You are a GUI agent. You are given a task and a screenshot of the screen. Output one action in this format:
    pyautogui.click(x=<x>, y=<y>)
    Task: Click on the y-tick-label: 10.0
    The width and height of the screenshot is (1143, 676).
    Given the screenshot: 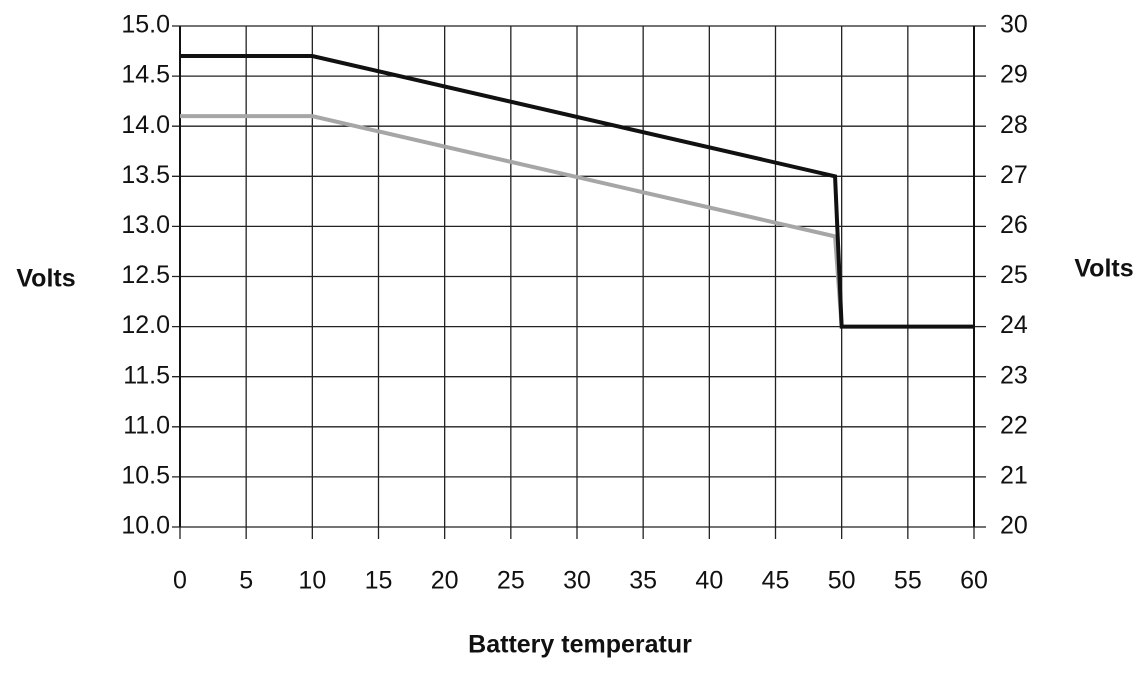 What is the action you would take?
    pyautogui.click(x=145, y=526)
    